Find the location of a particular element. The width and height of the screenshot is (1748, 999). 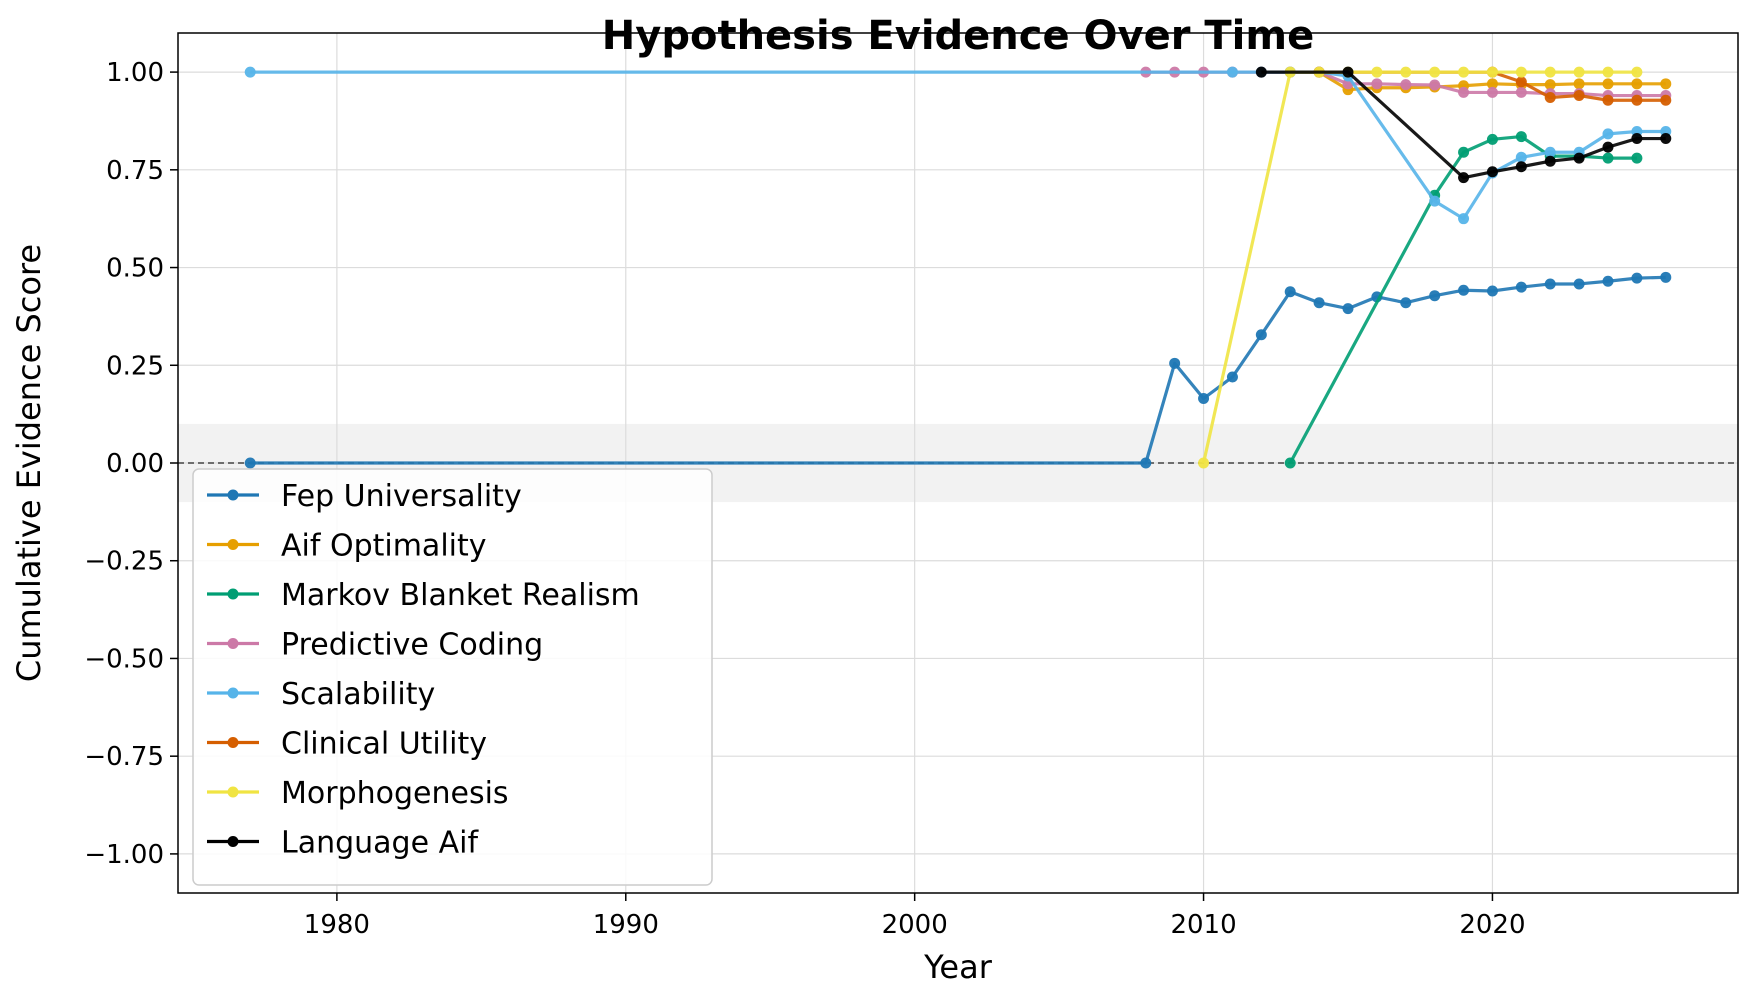

y-tick-label: −1.00 is located at coordinates (124, 855).